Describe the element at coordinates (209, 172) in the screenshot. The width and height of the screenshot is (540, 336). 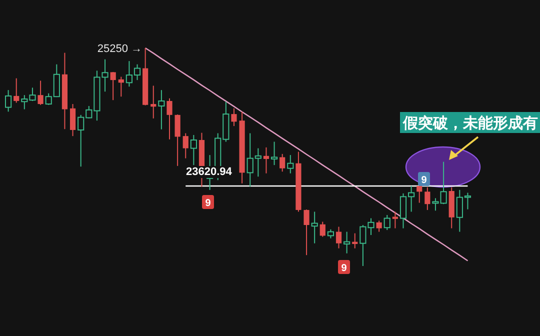
I see `annotation: 23620.94` at that location.